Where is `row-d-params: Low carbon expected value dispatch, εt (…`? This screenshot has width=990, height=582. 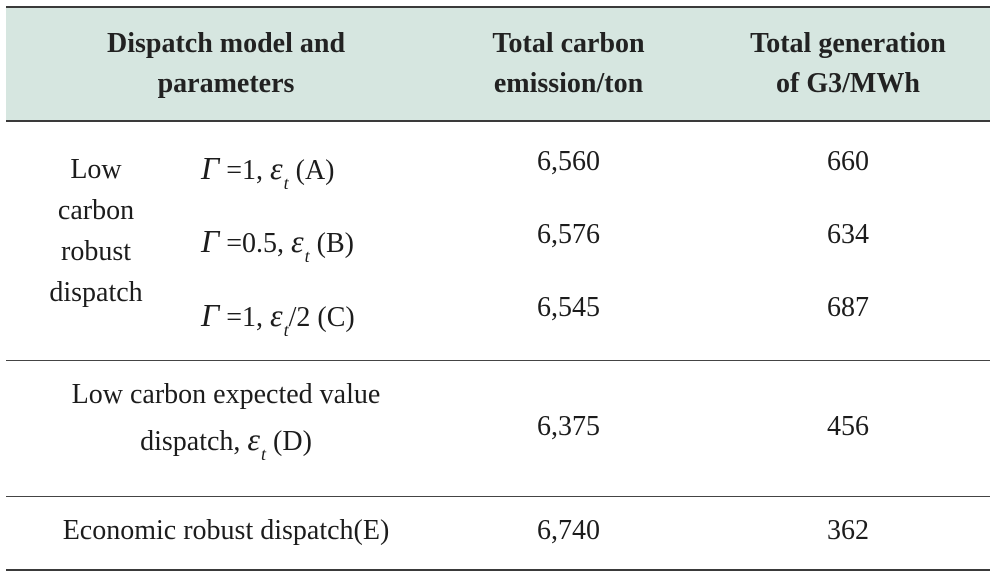 row-d-params: Low carbon expected value dispatch, εt (… is located at coordinates (226, 421).